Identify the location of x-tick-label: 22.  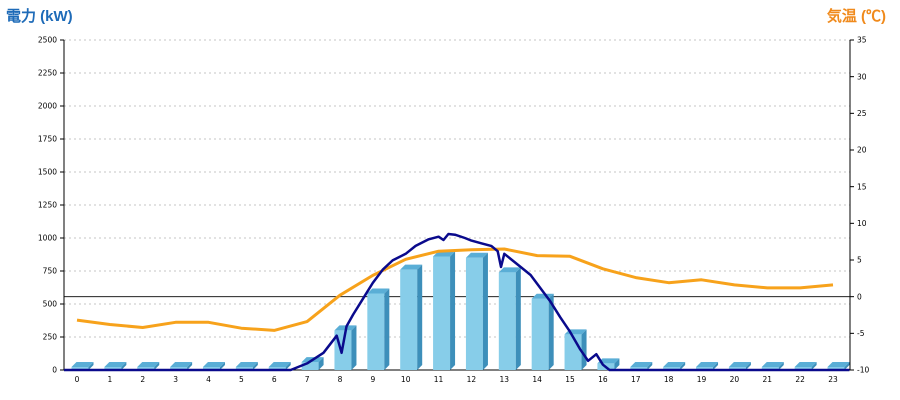
(800, 379).